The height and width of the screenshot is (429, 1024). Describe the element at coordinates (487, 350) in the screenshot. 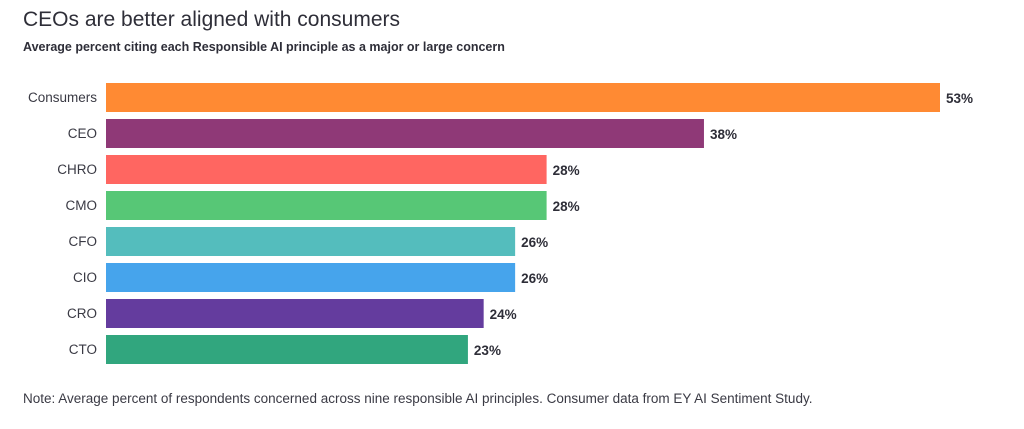

I see `value-label-cto: 23%` at that location.